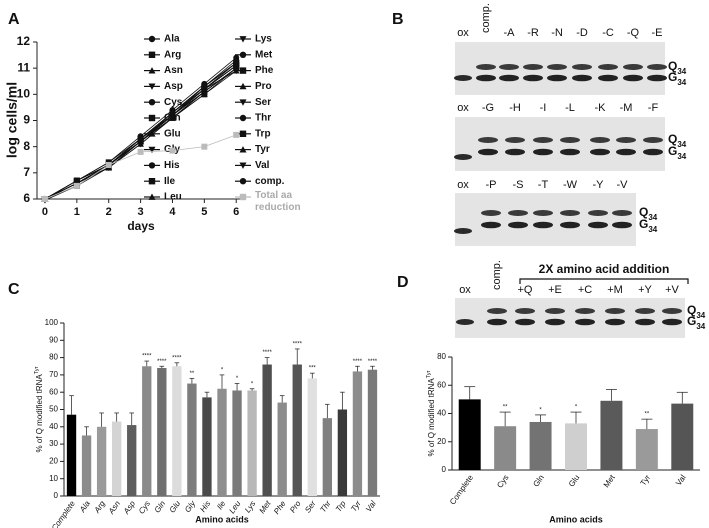 This screenshot has height=528, width=709. I want to click on y-tick-label: 80, so click(441, 356).